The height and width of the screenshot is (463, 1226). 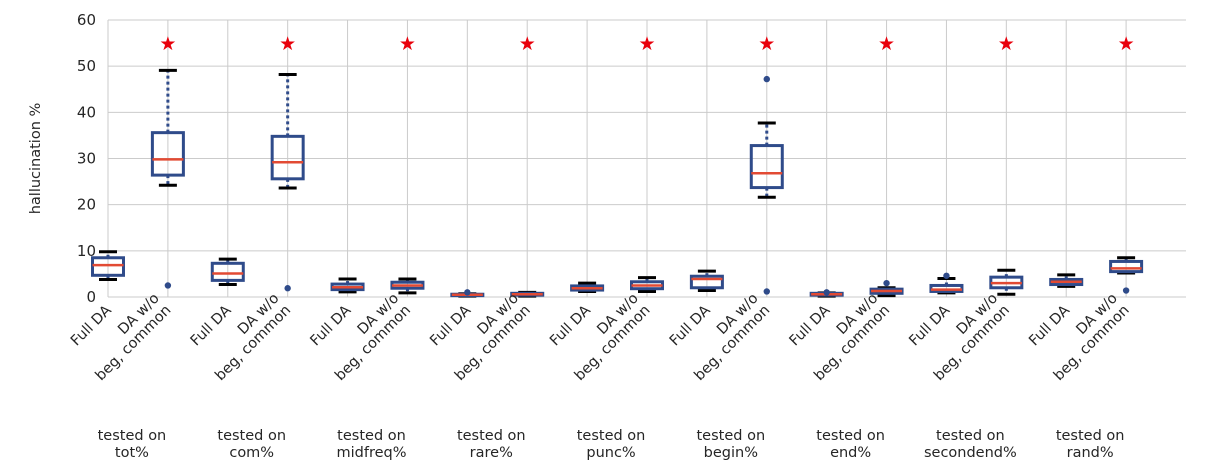 I want to click on significance-markers: ★ ★ ★ ★ ★ ★ ★ ★ ★, so click(x=646, y=44).